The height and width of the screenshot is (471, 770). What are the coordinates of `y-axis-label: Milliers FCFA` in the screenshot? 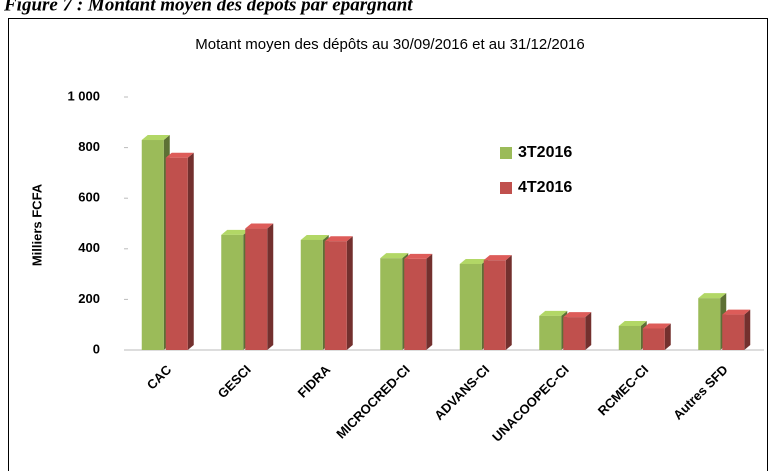 It's located at (36, 224).